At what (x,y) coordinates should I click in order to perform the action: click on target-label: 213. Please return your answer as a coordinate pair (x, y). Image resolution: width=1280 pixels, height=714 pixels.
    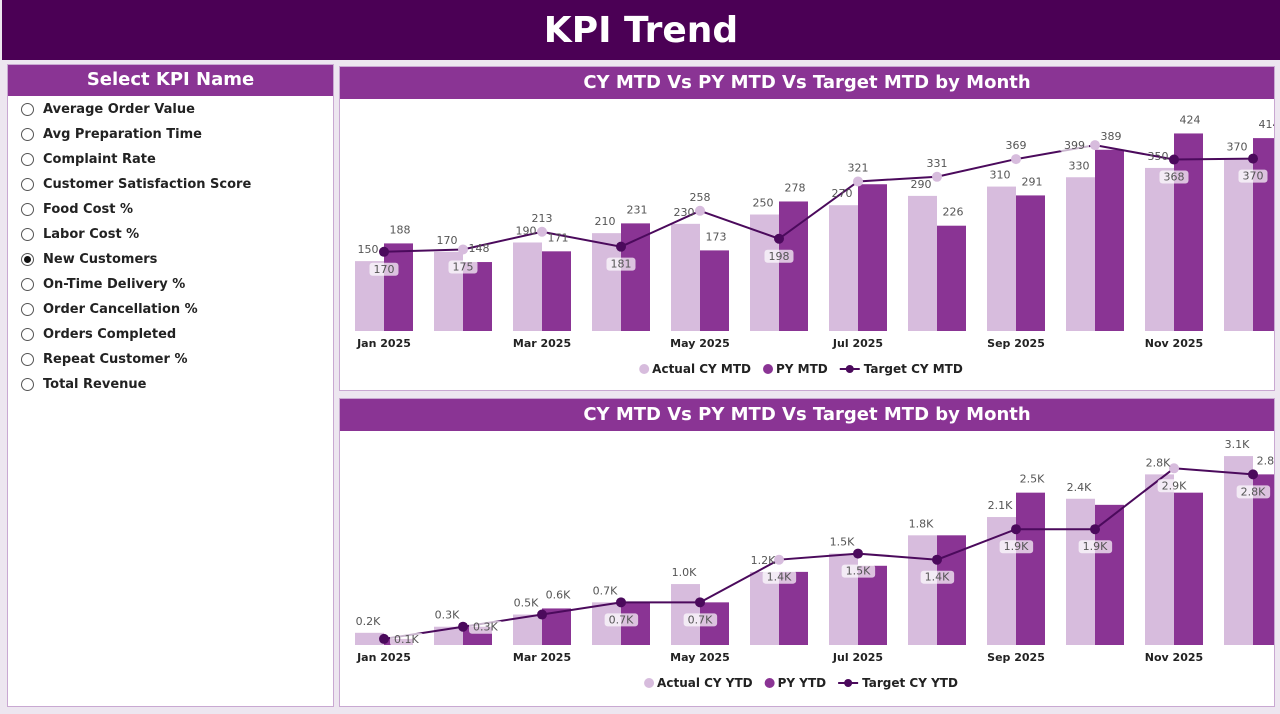
    Looking at the image, I should click on (542, 218).